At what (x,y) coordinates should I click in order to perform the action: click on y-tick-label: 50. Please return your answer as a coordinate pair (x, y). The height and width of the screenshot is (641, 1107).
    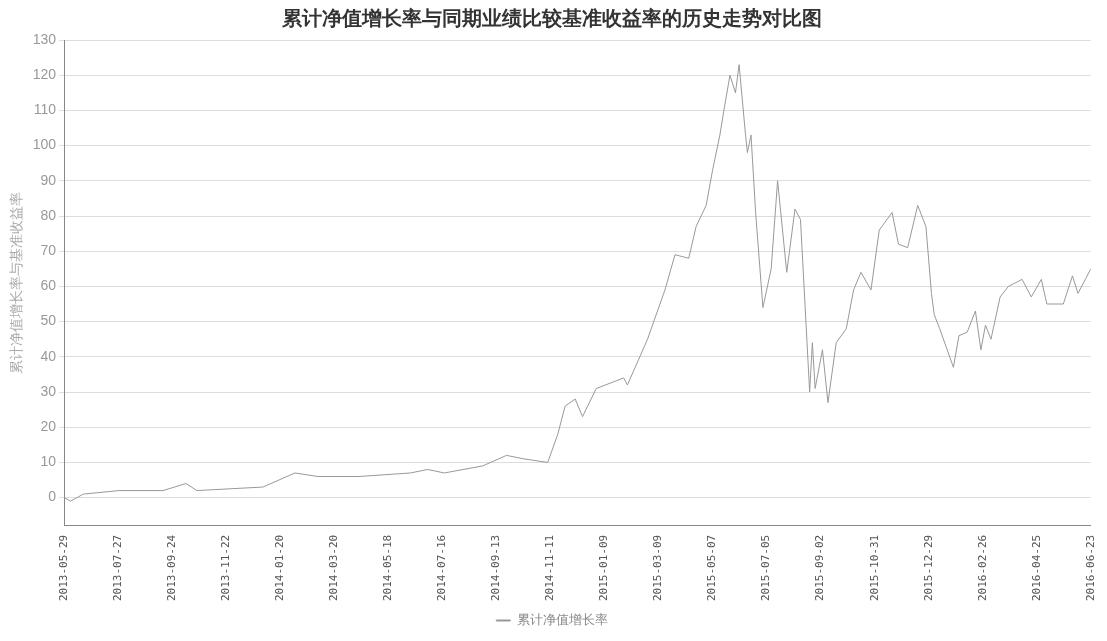
    Looking at the image, I should click on (48, 320).